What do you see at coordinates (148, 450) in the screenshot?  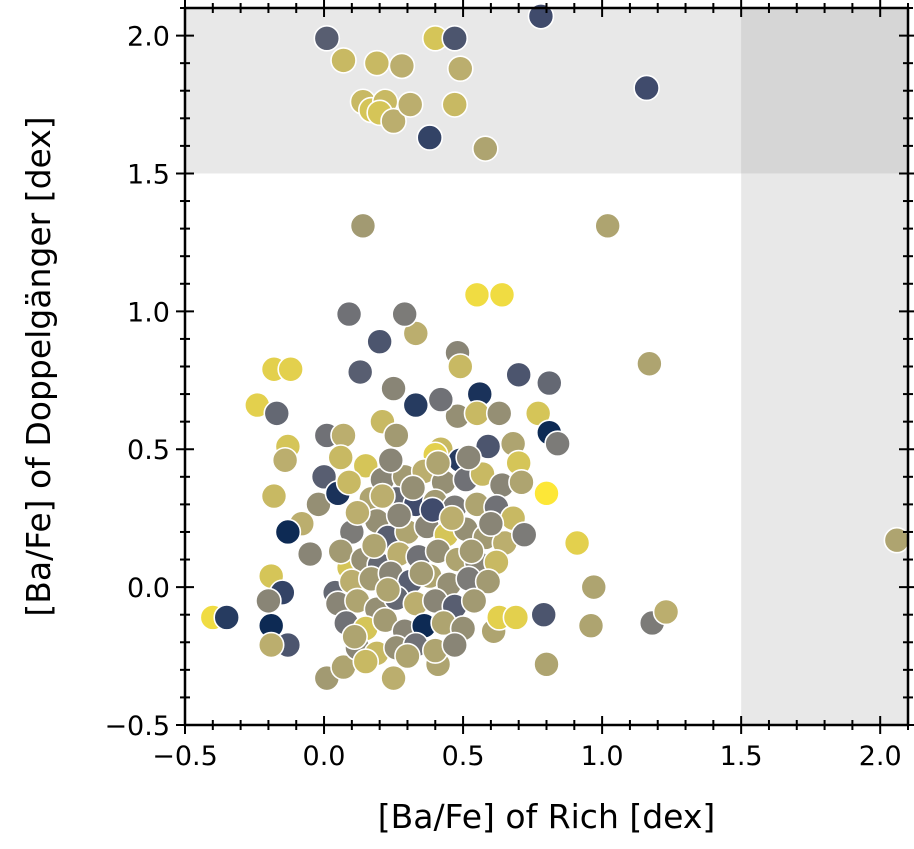 I see `y-tick-label: 0.5` at bounding box center [148, 450].